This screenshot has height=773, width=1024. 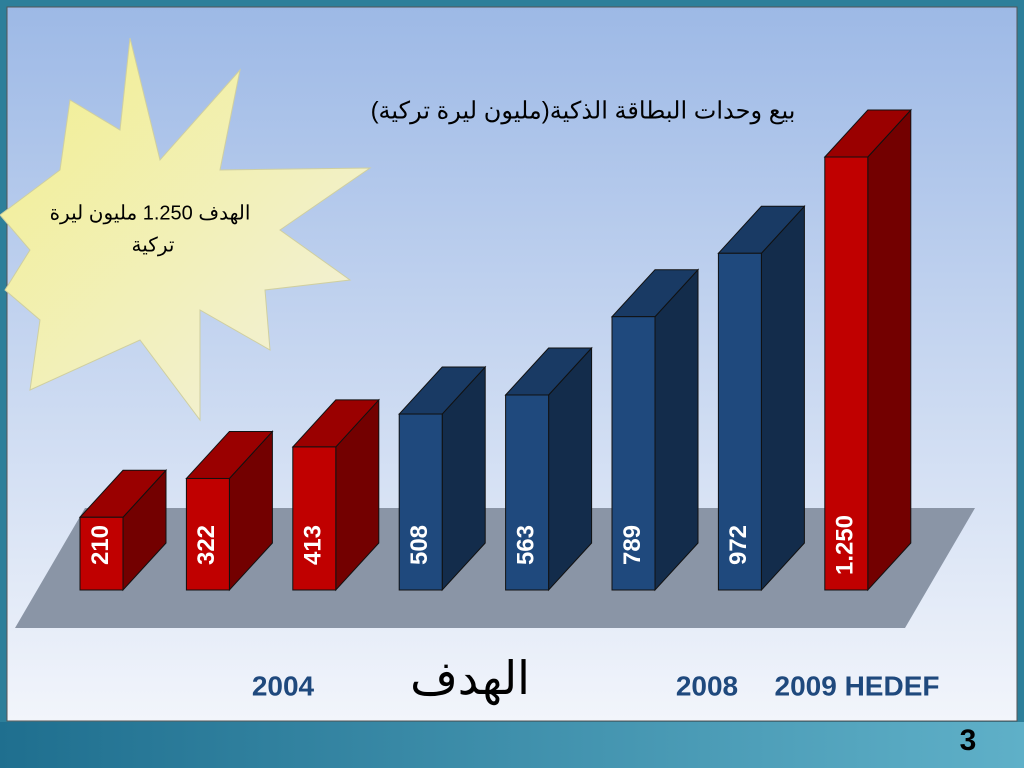 I want to click on footer-band, so click(x=512, y=745).